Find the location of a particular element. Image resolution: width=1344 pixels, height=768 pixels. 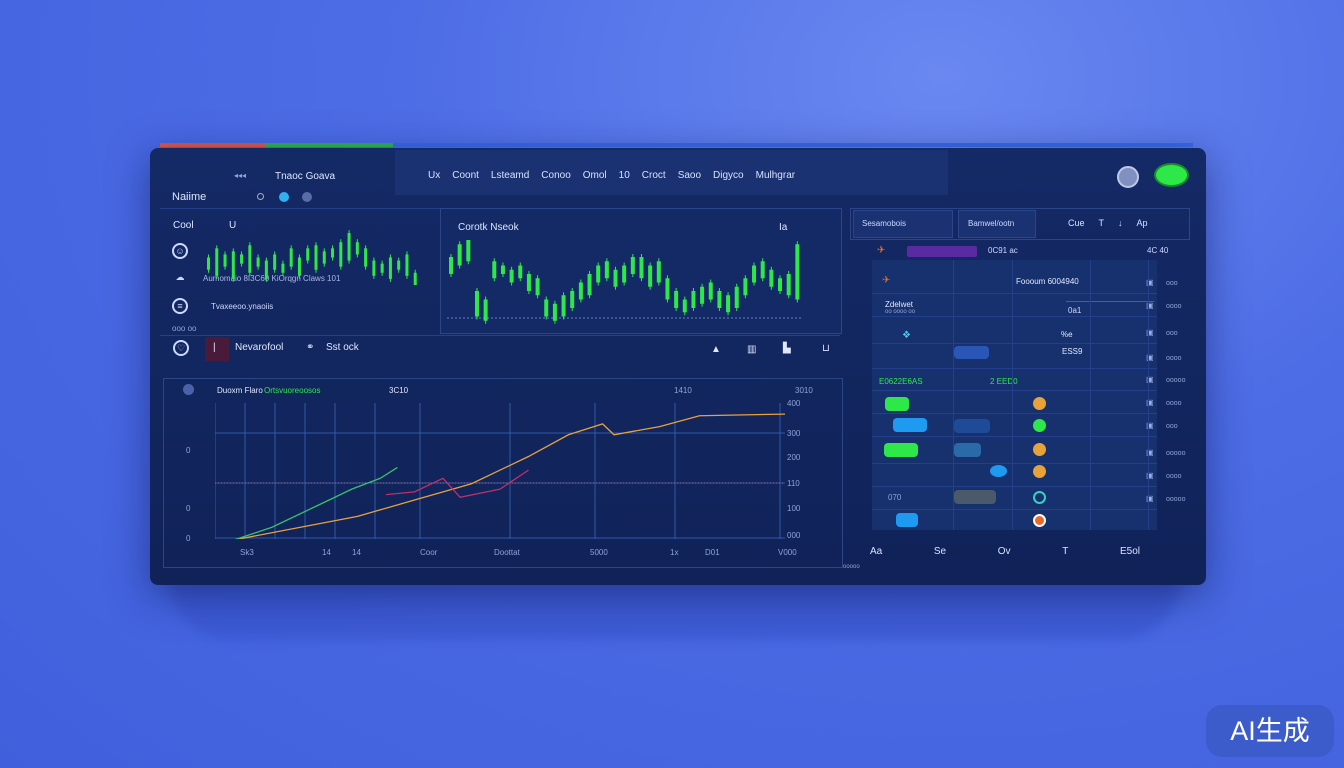

chat-icon: ≡ is located at coordinates (180, 306).